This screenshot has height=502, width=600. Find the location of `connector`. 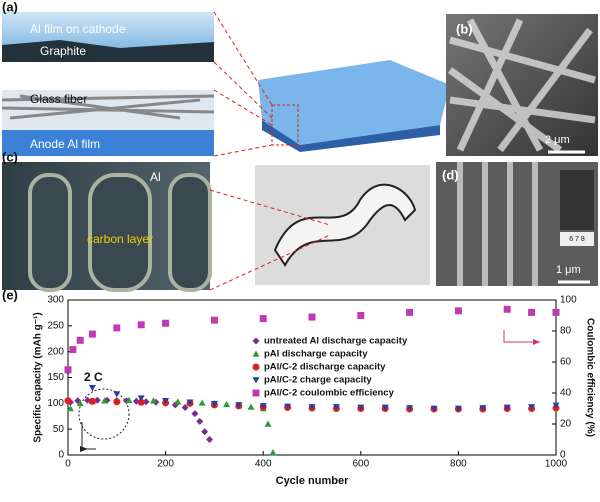

connector is located at coordinates (270, 240).